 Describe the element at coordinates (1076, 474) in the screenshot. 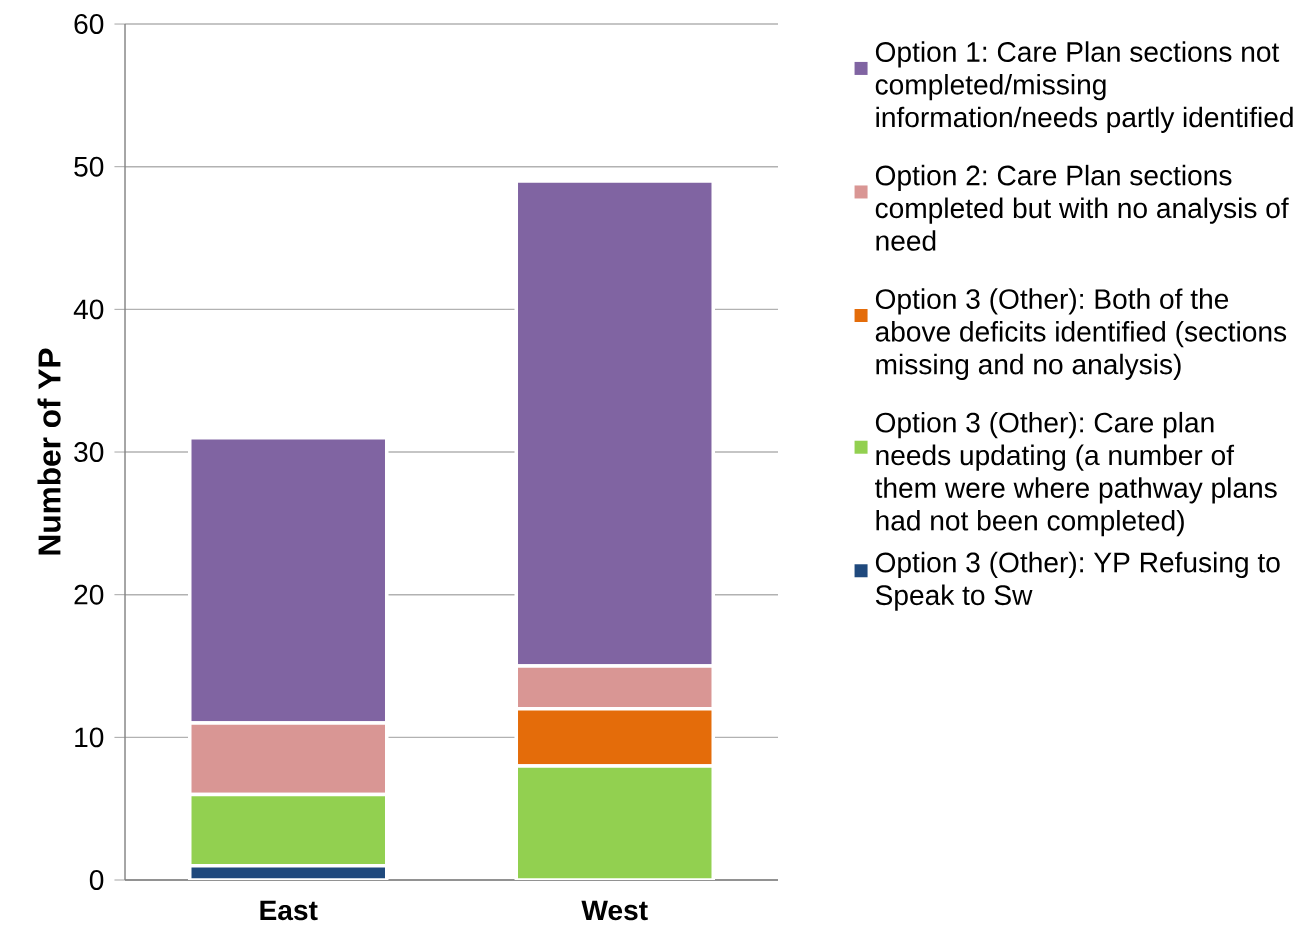

I see `legend-label: Option 3 (Other): Care plan needs updating (a number of them were where pathway plans had not been completed)` at that location.